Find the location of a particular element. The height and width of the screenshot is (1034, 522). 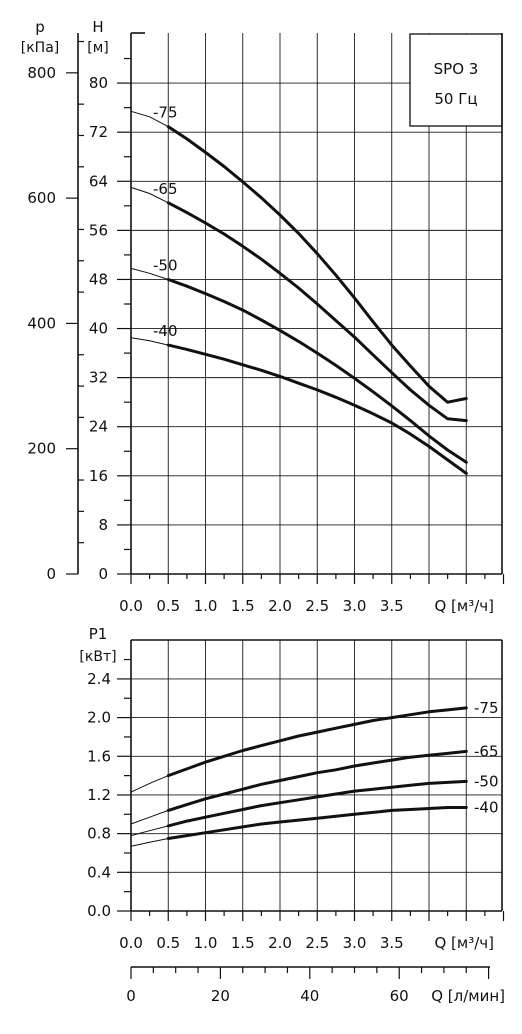

top-x-label: Q [м³/ч] is located at coordinates (464, 606).